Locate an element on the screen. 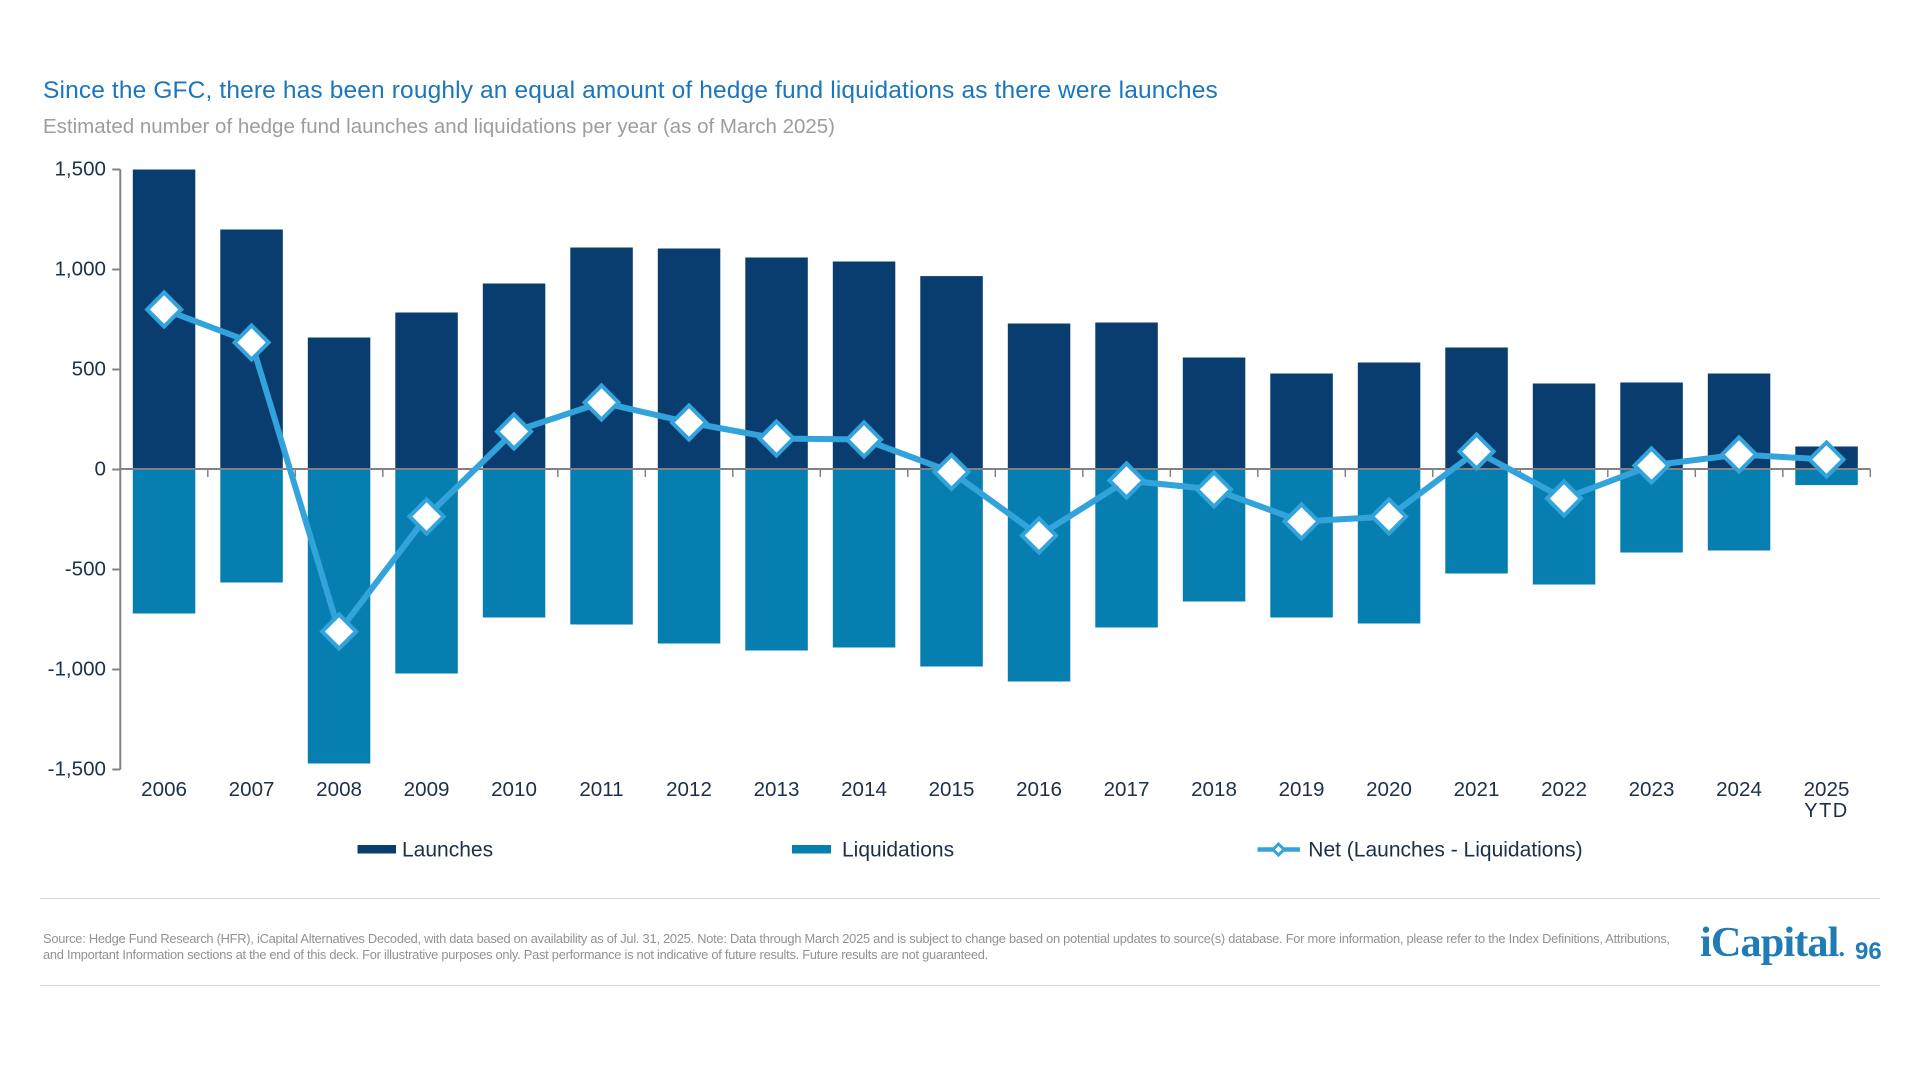  svg-text: 2025 is located at coordinates (1827, 789).